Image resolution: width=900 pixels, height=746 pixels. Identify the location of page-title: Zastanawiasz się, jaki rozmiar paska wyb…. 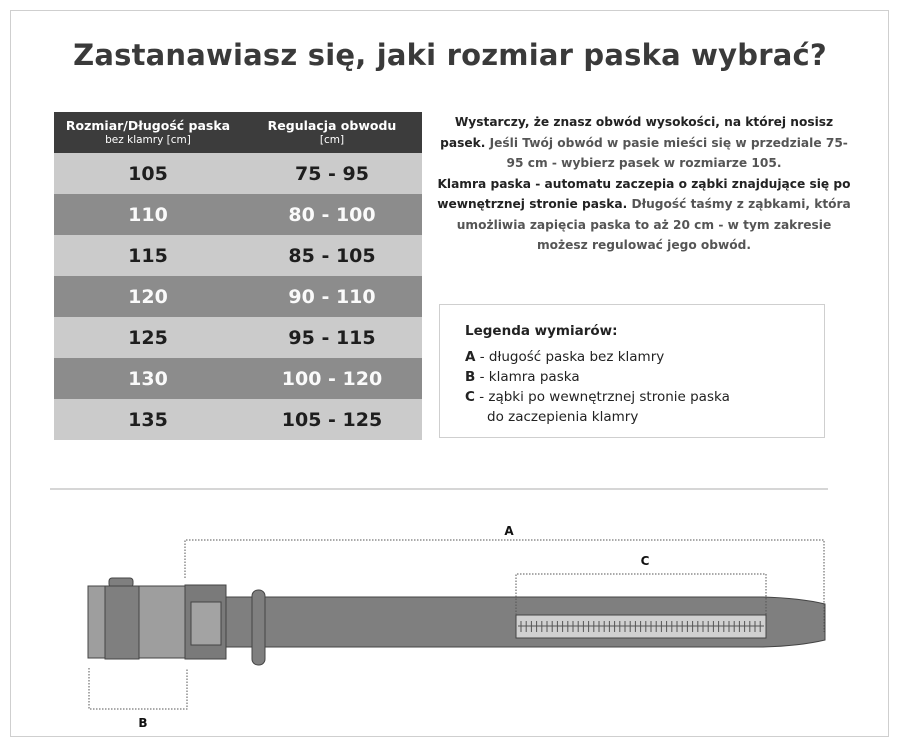
(450, 55).